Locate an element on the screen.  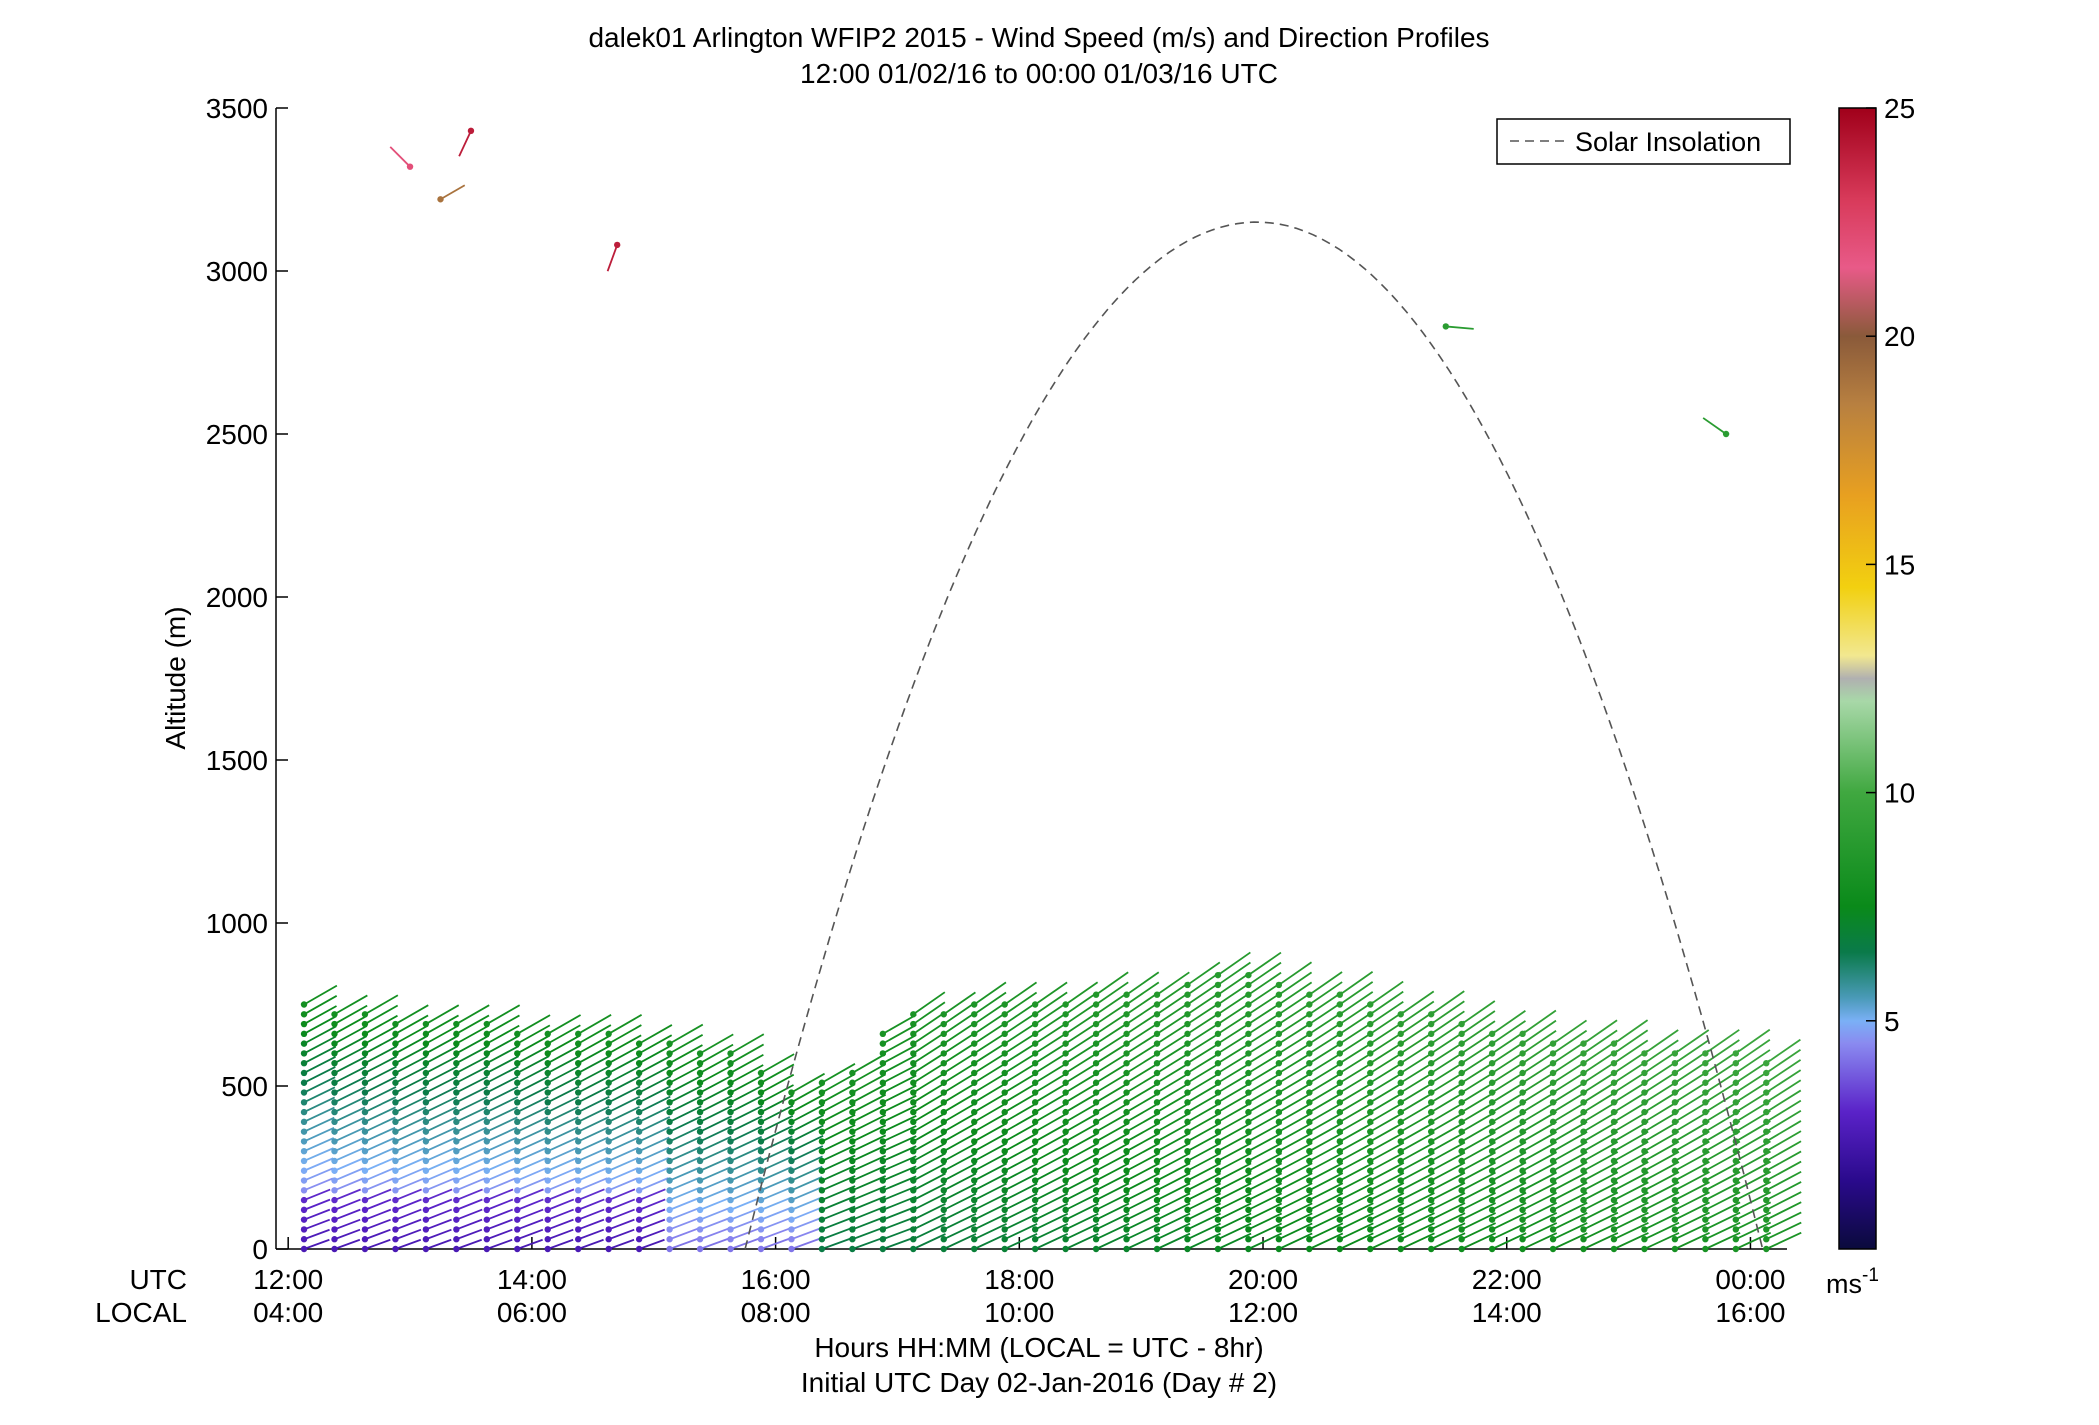
x-tick-label-local: 06:00 is located at coordinates (532, 1312).